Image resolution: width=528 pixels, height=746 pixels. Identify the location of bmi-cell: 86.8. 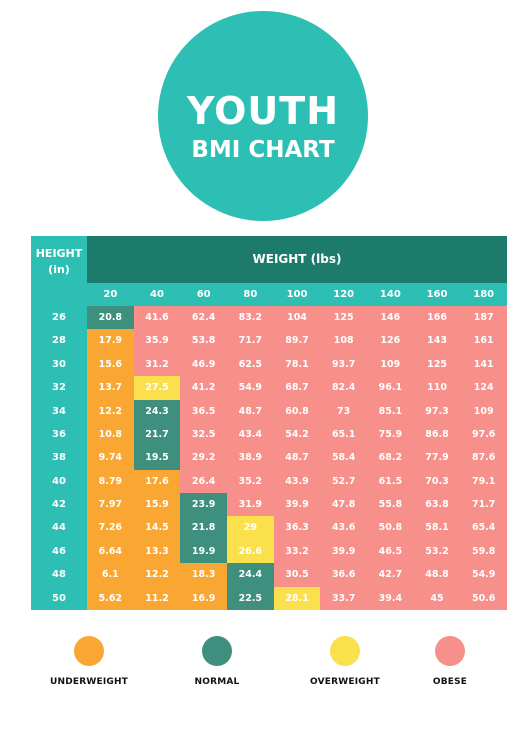
(437, 434).